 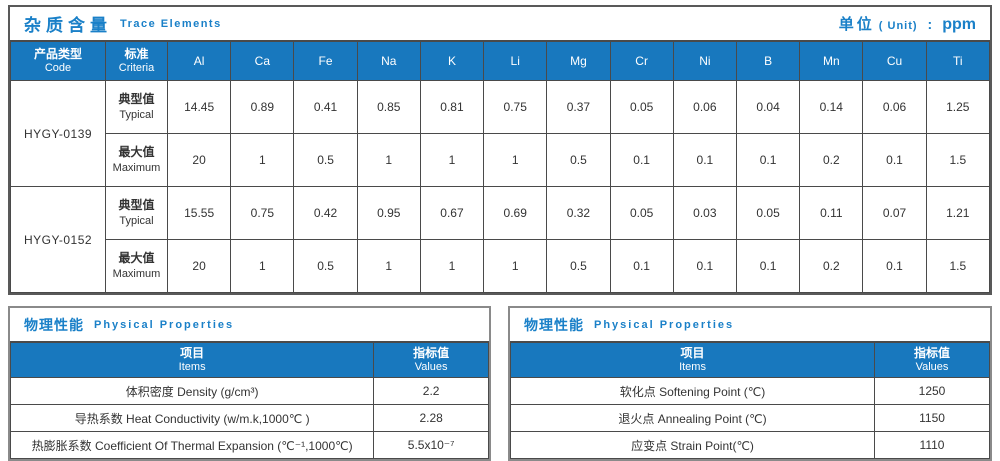 What do you see at coordinates (768, 107) in the screenshot?
I see `value-cell-b: 0.04` at bounding box center [768, 107].